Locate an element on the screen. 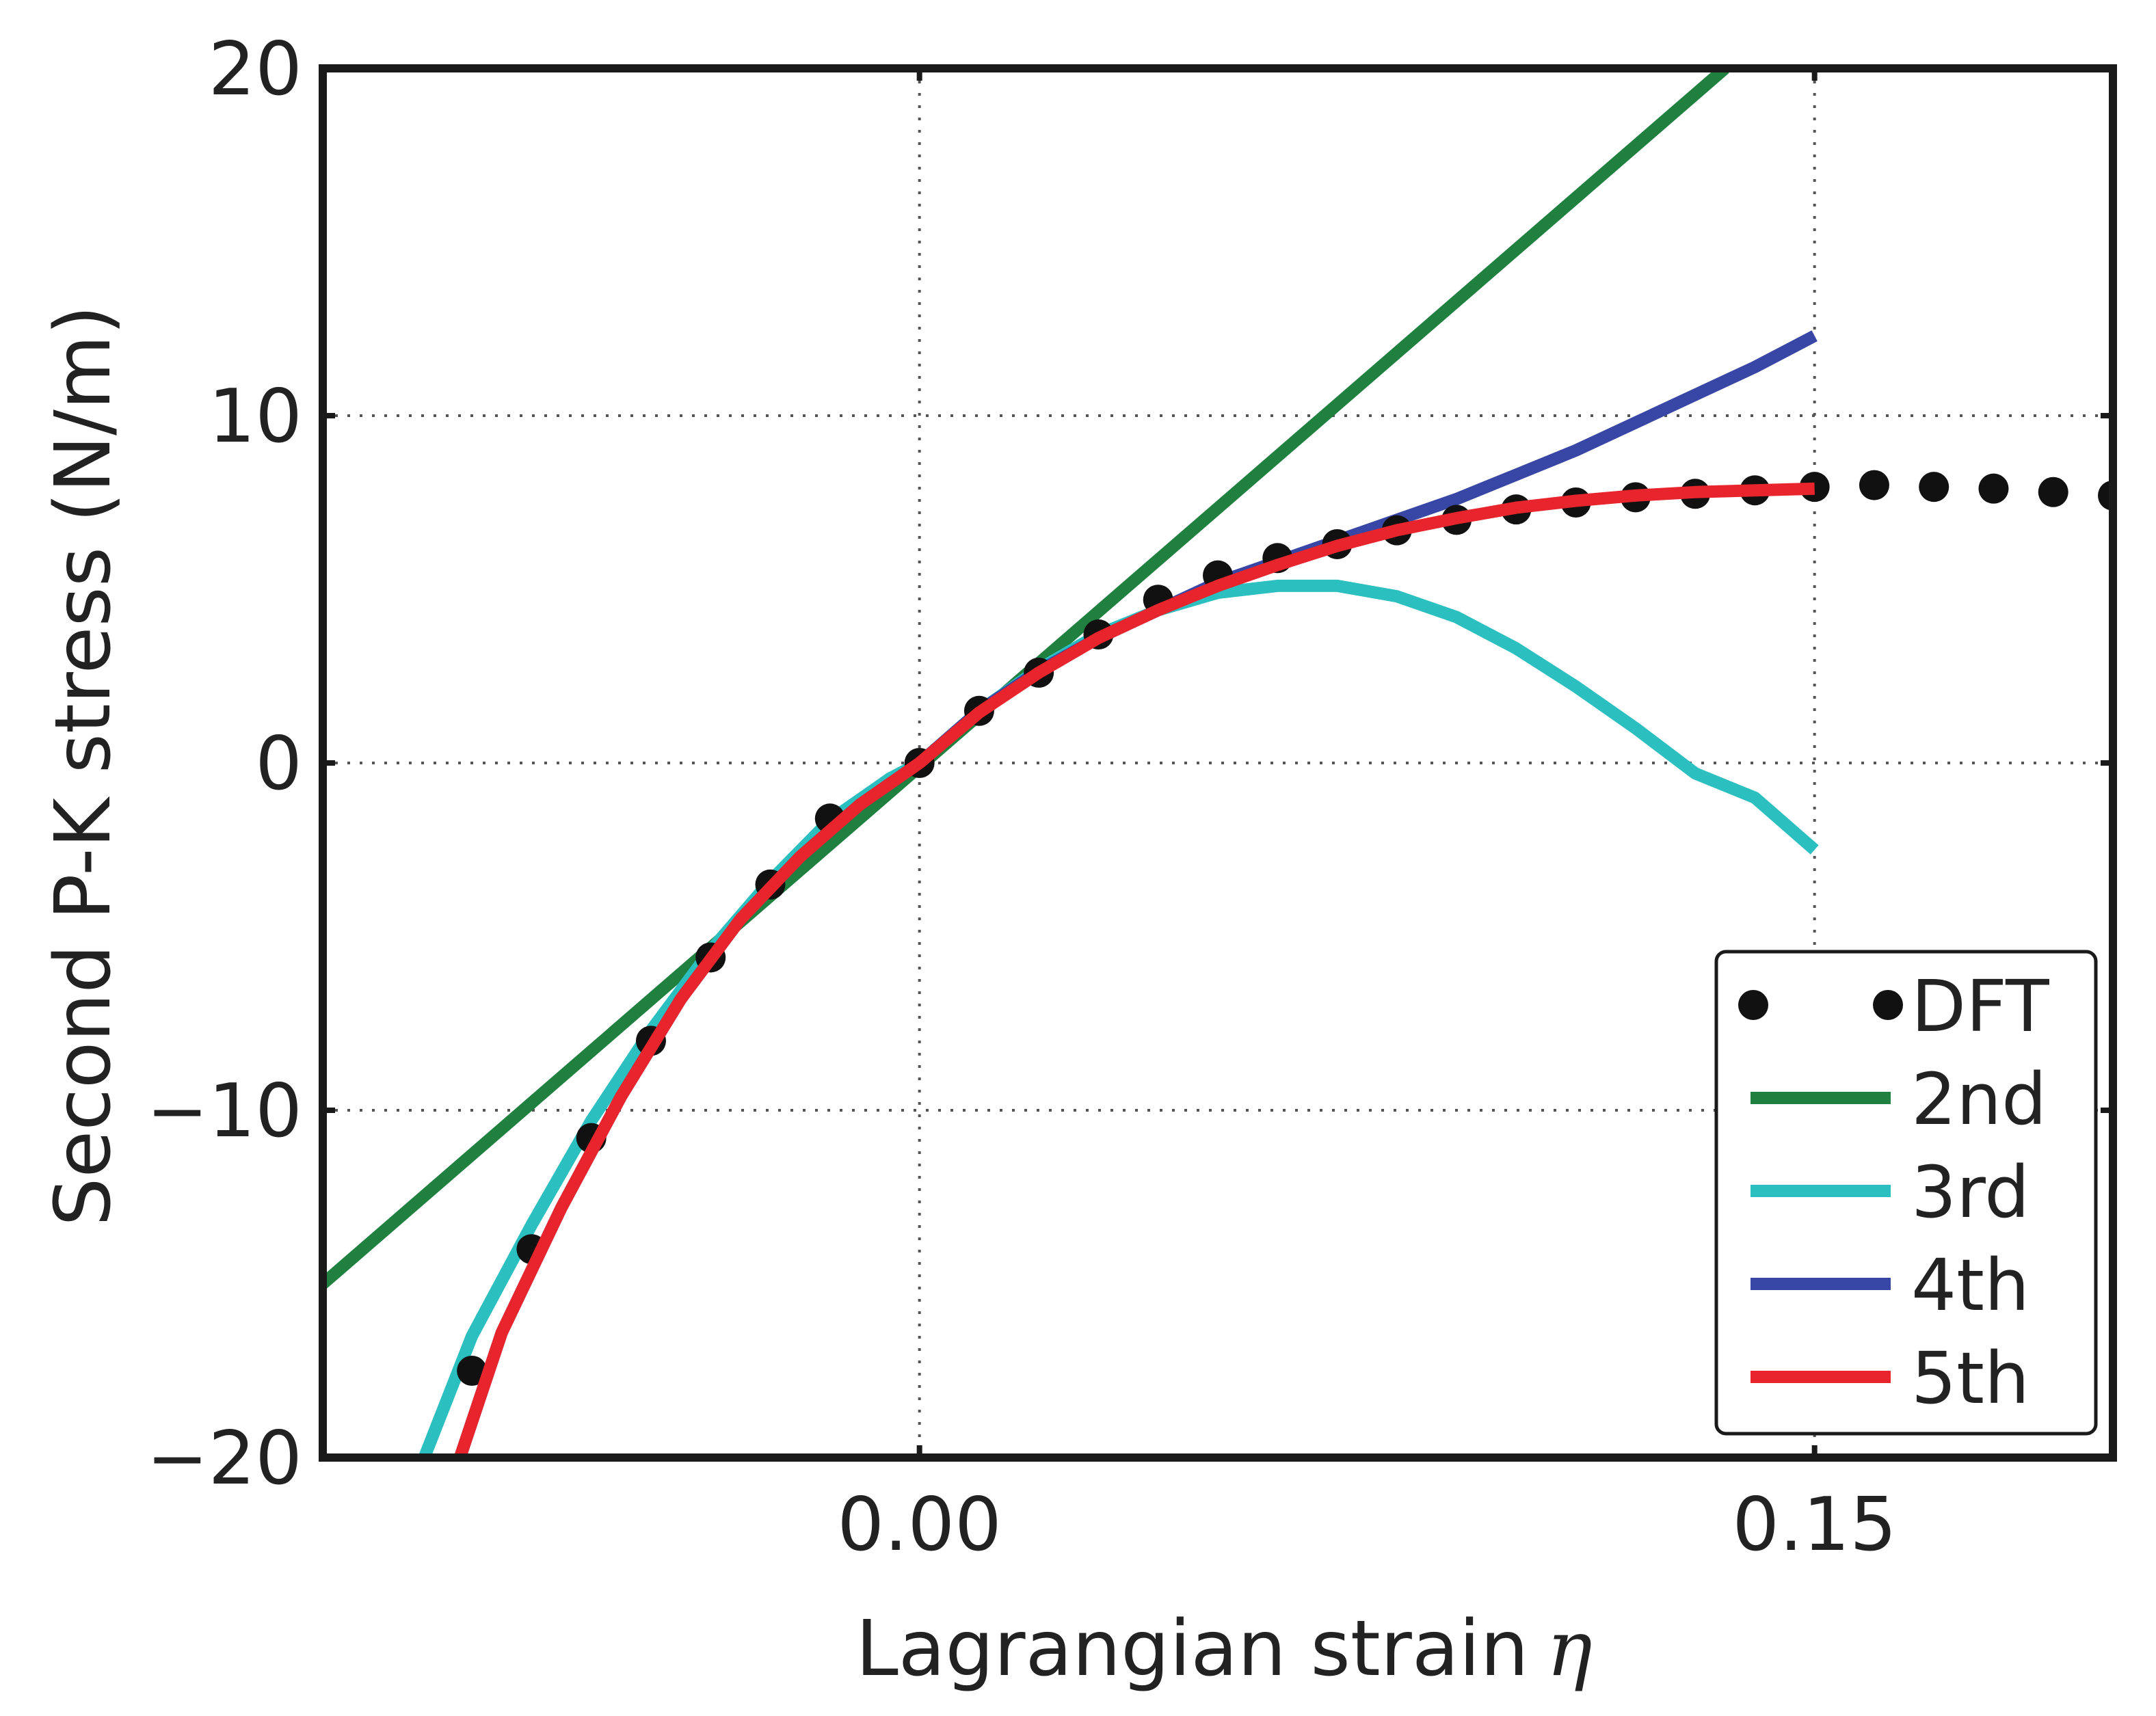 This screenshot has width=2156, height=1716. x-axis-label-text: Lagrangian strain is located at coordinates (1192, 1649).